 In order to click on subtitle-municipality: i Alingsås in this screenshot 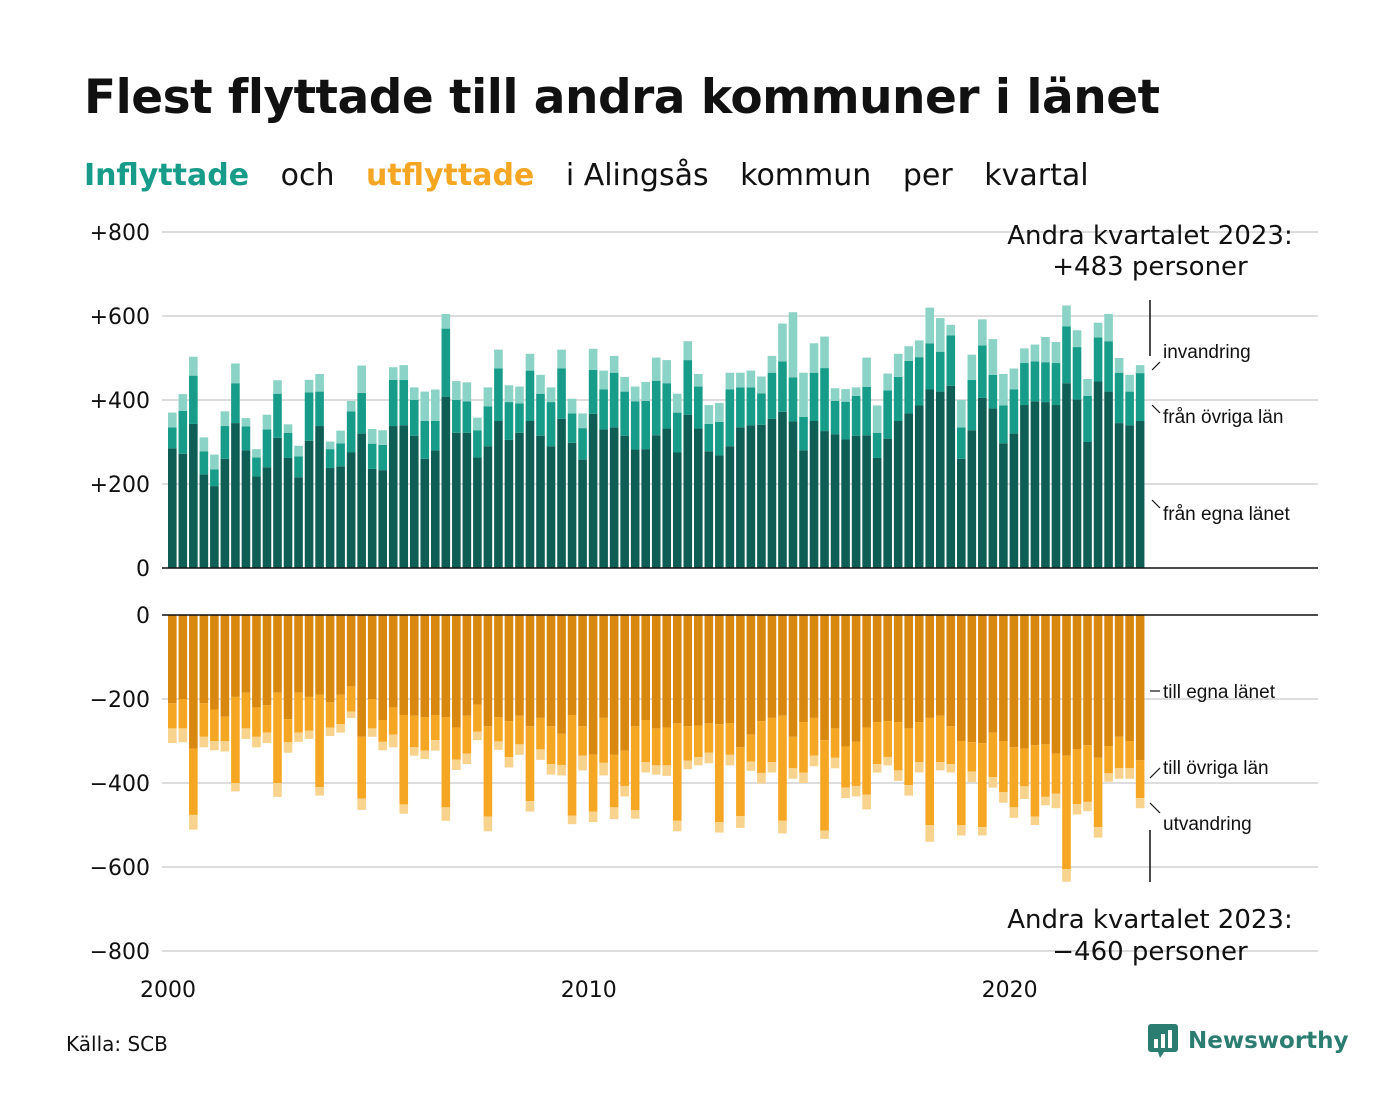, I will do `click(637, 175)`.